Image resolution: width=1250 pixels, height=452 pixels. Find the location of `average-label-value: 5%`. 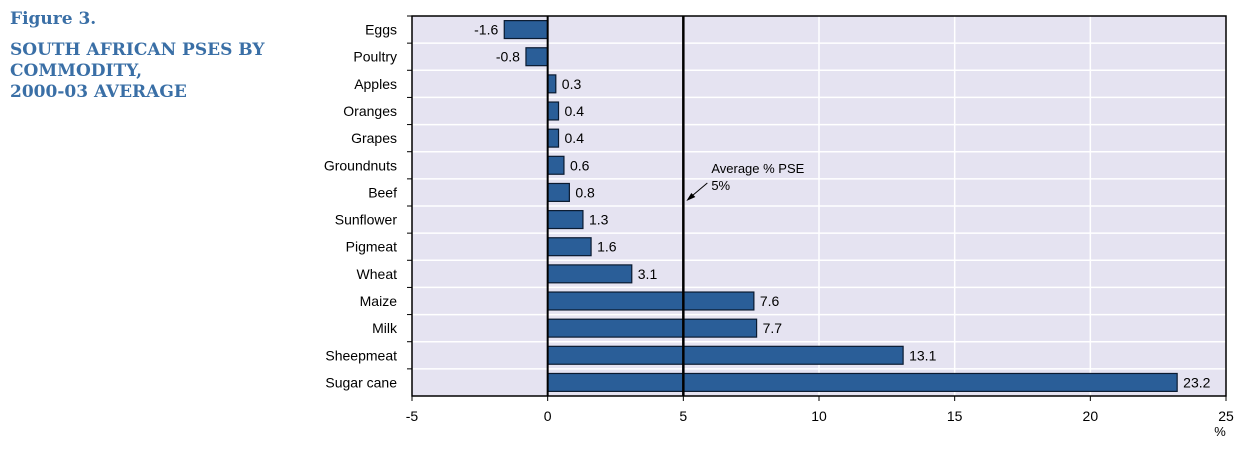

average-label-value: 5% is located at coordinates (720, 185).